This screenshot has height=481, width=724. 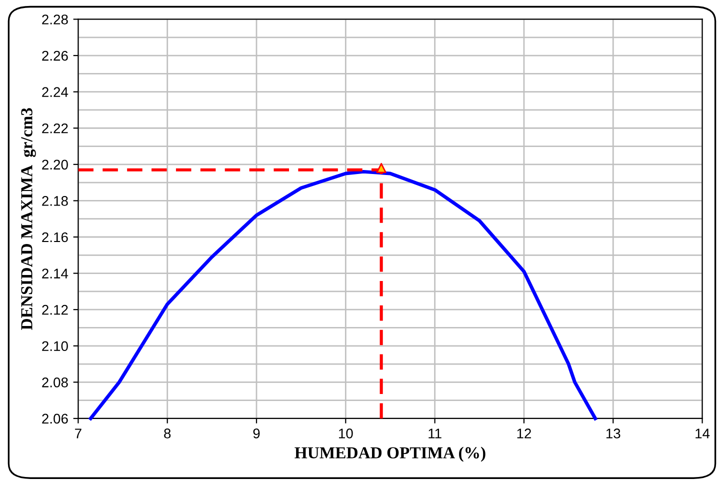 I want to click on y-tick-label: 2.20, so click(x=55, y=165).